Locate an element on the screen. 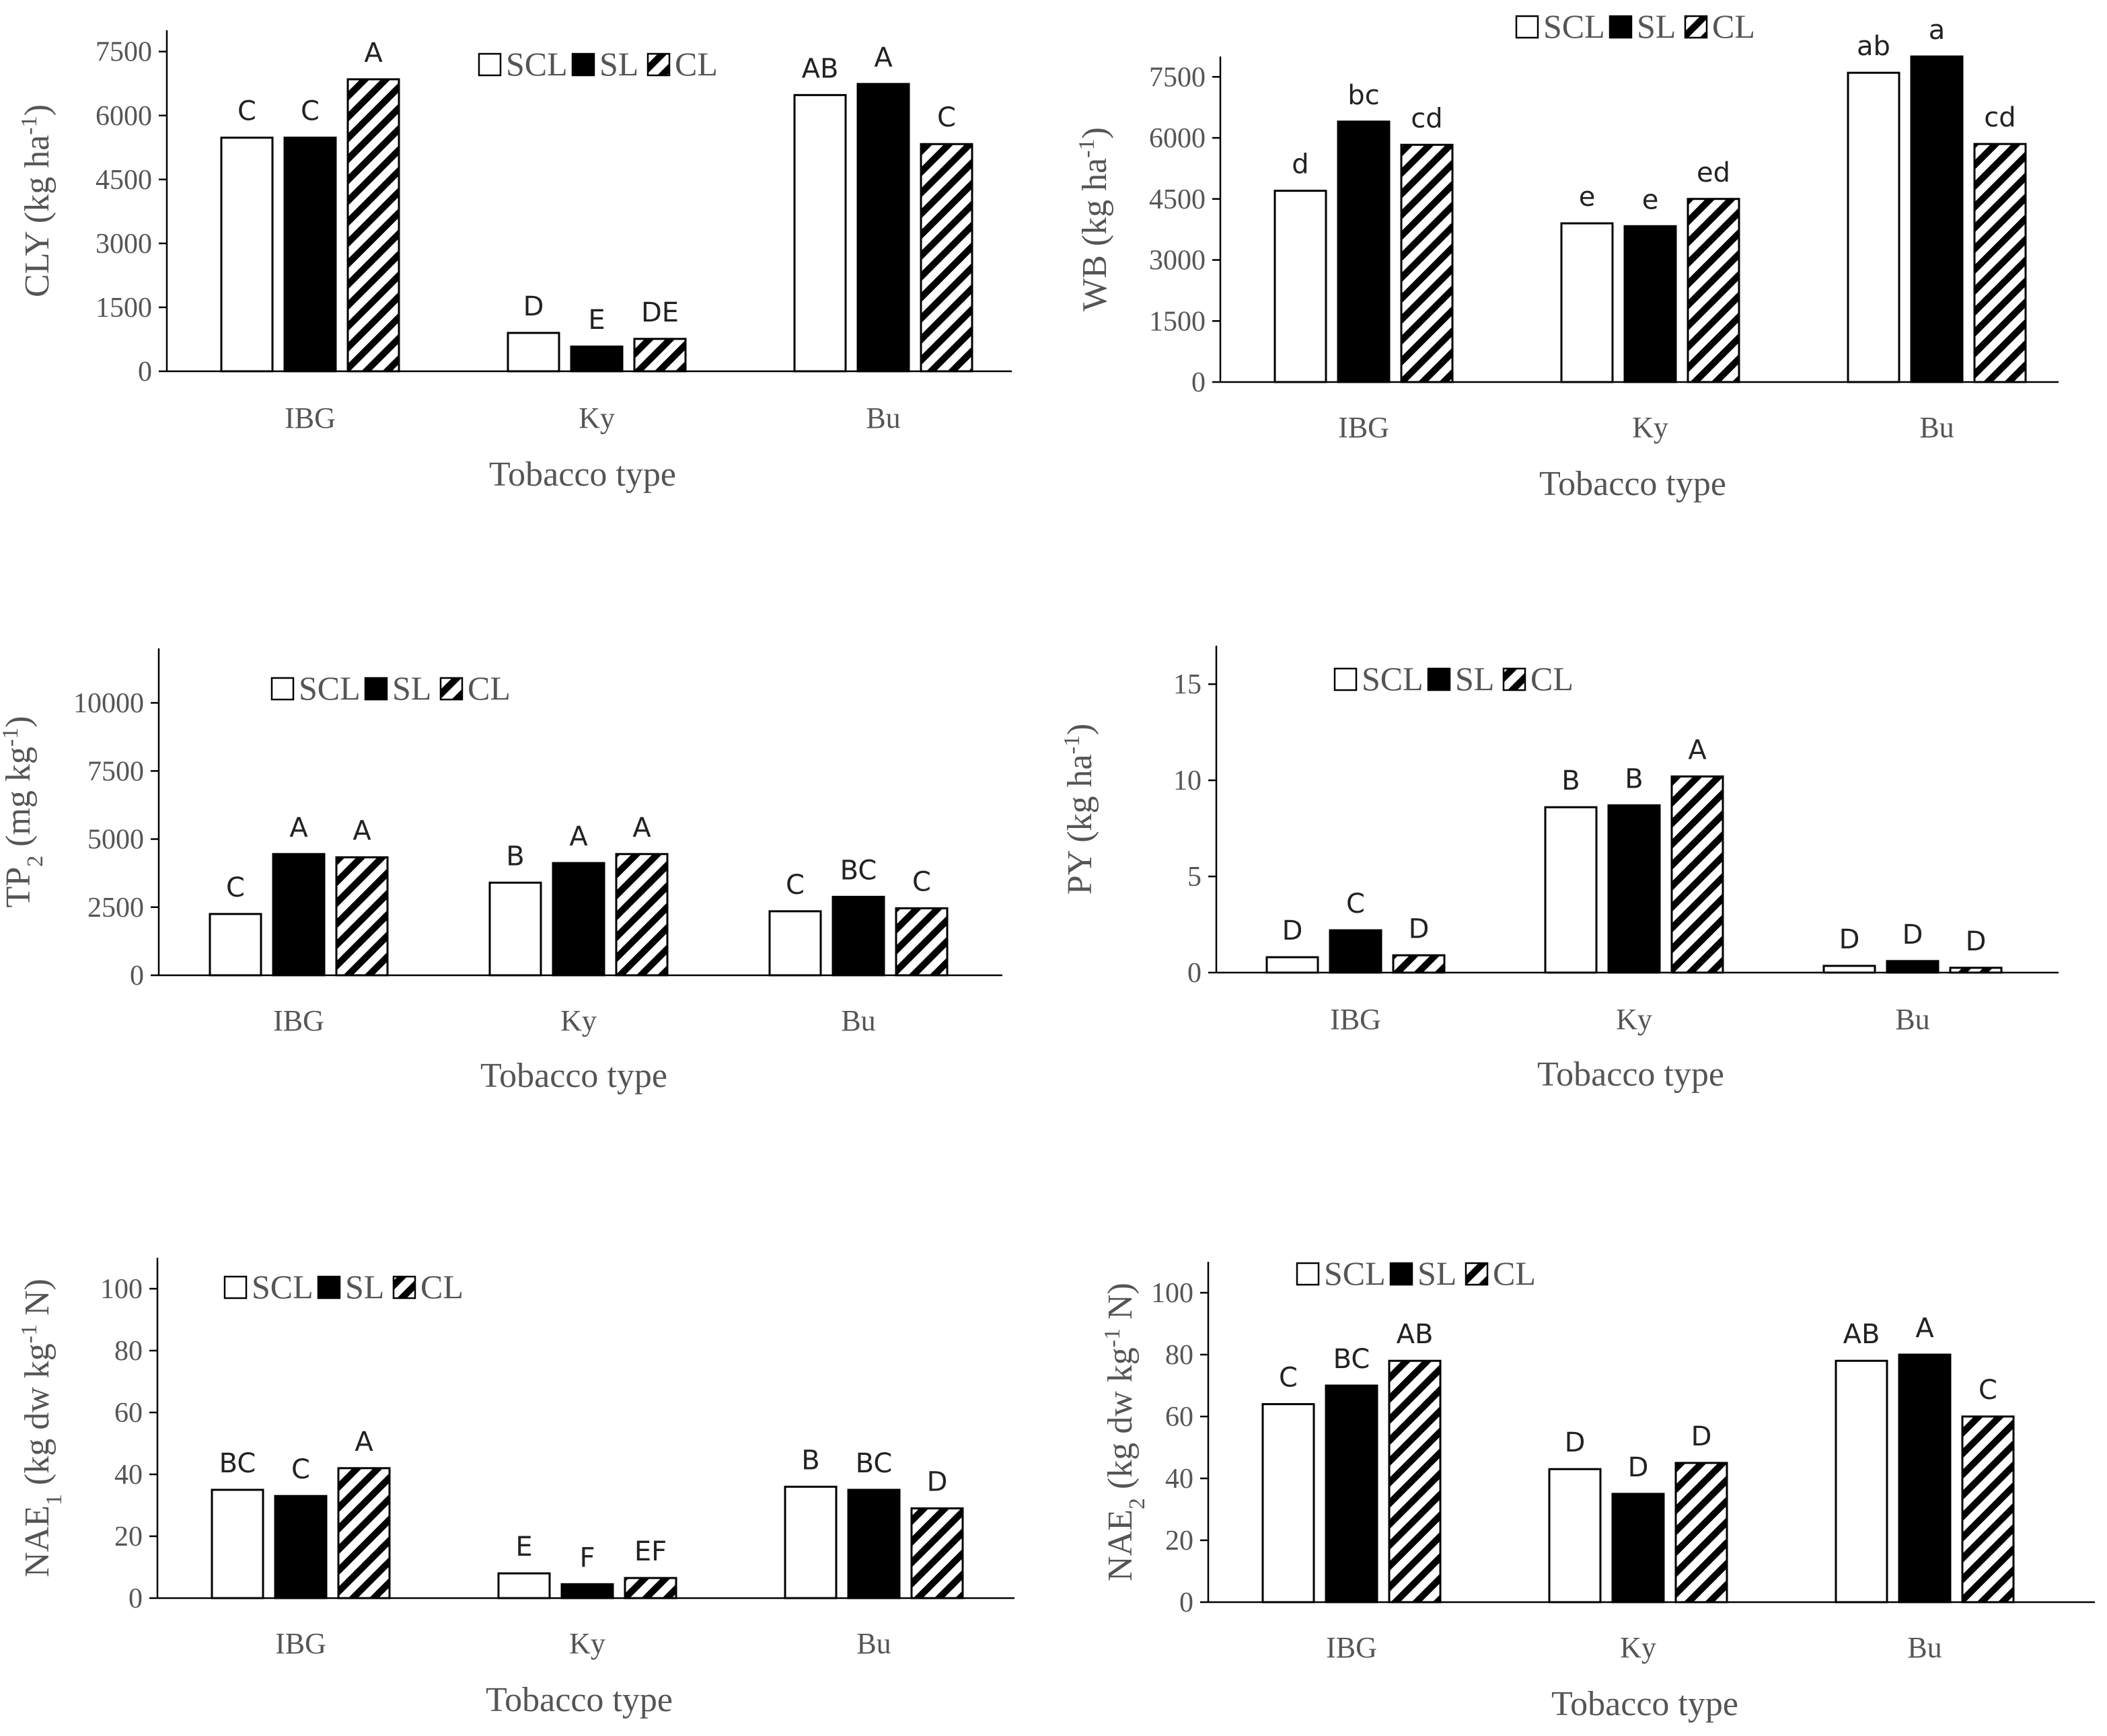 Image resolution: width=2107 pixels, height=1736 pixels. significance-label: AB is located at coordinates (1861, 1334).